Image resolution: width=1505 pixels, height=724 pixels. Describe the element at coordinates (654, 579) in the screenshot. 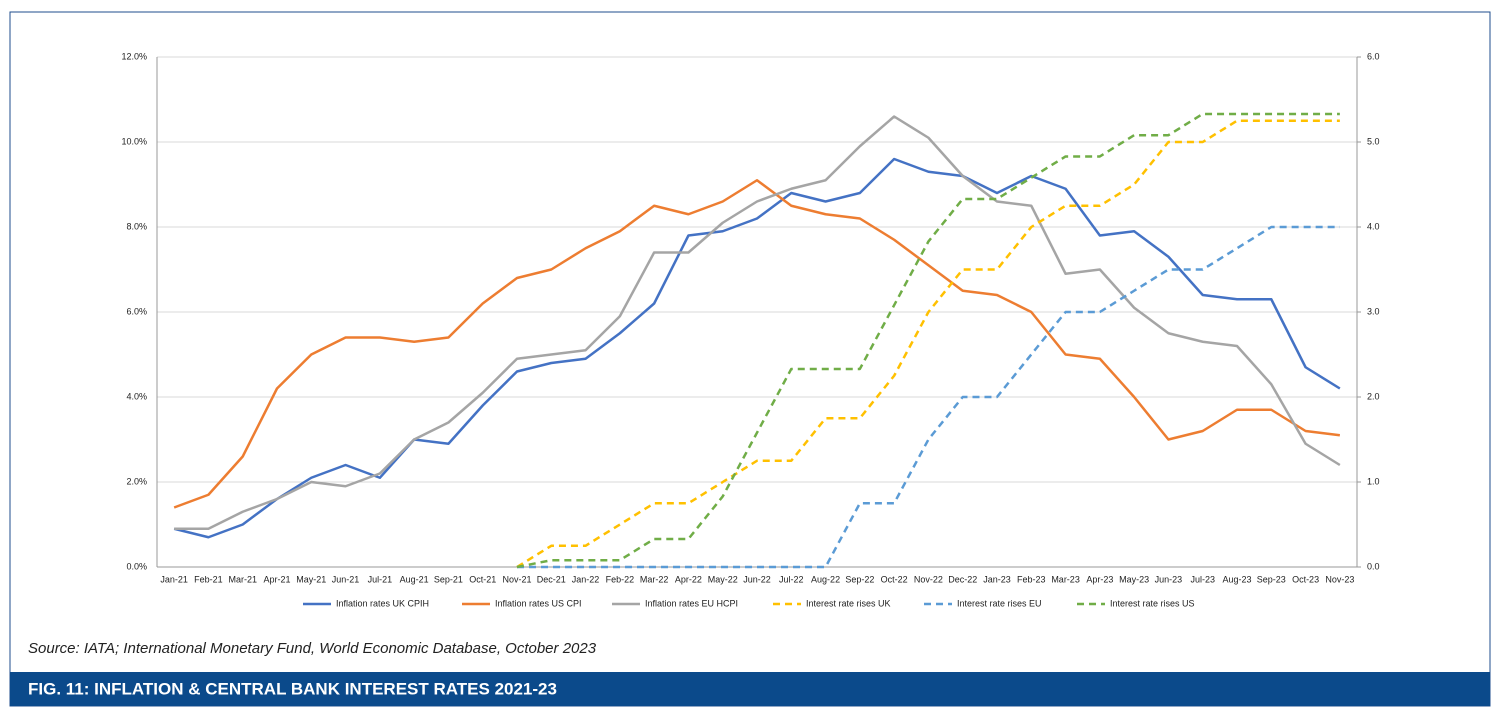

I see `x-tick-label: Mar-22` at that location.